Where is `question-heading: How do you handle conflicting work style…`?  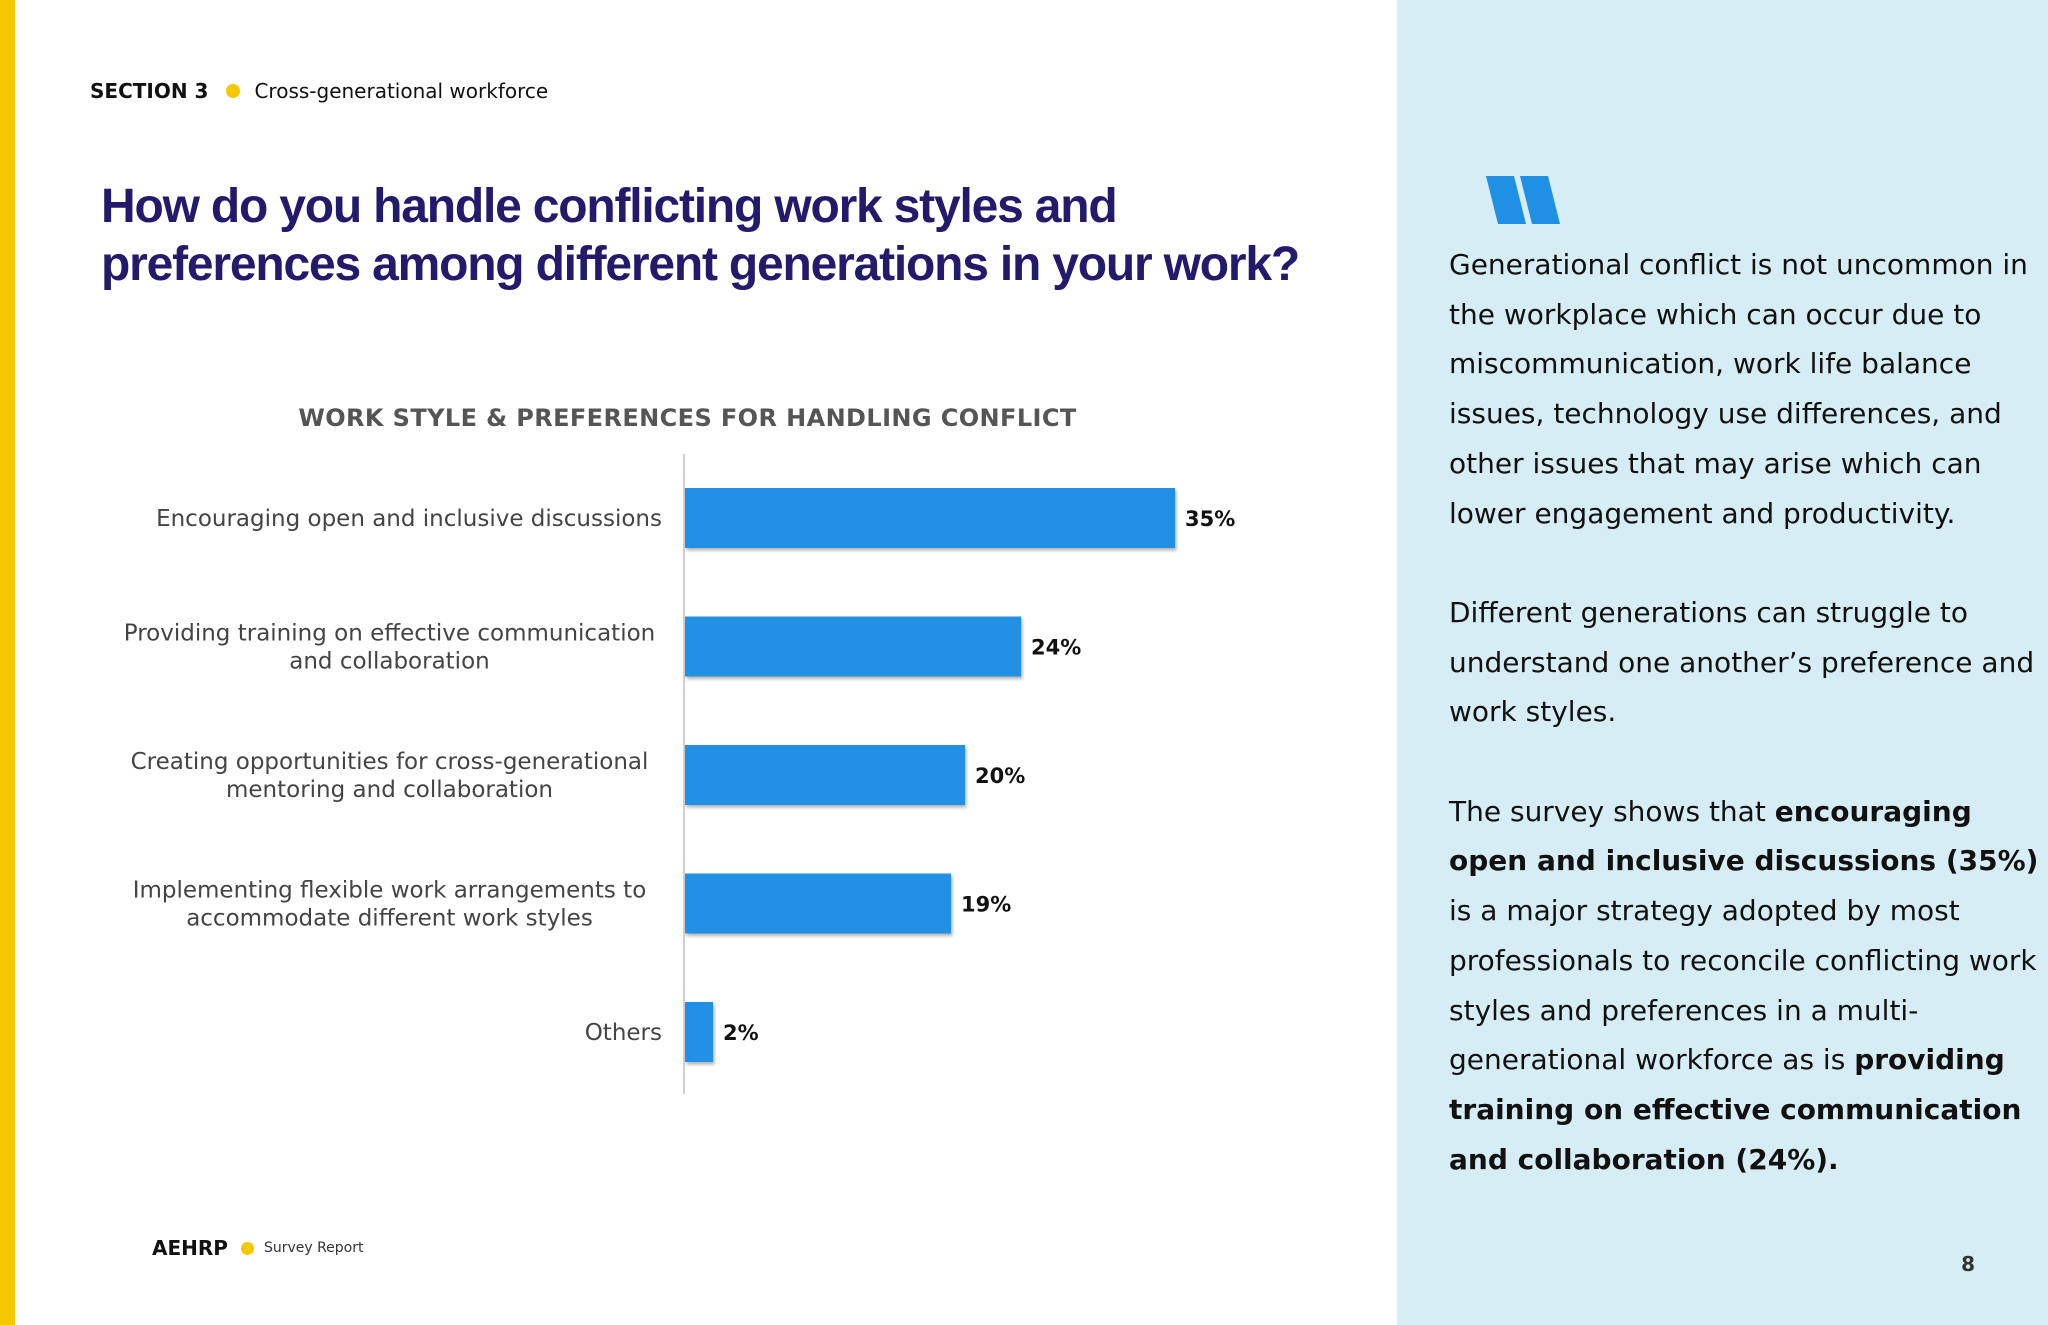 question-heading: How do you handle conflicting work style… is located at coordinates (741, 236).